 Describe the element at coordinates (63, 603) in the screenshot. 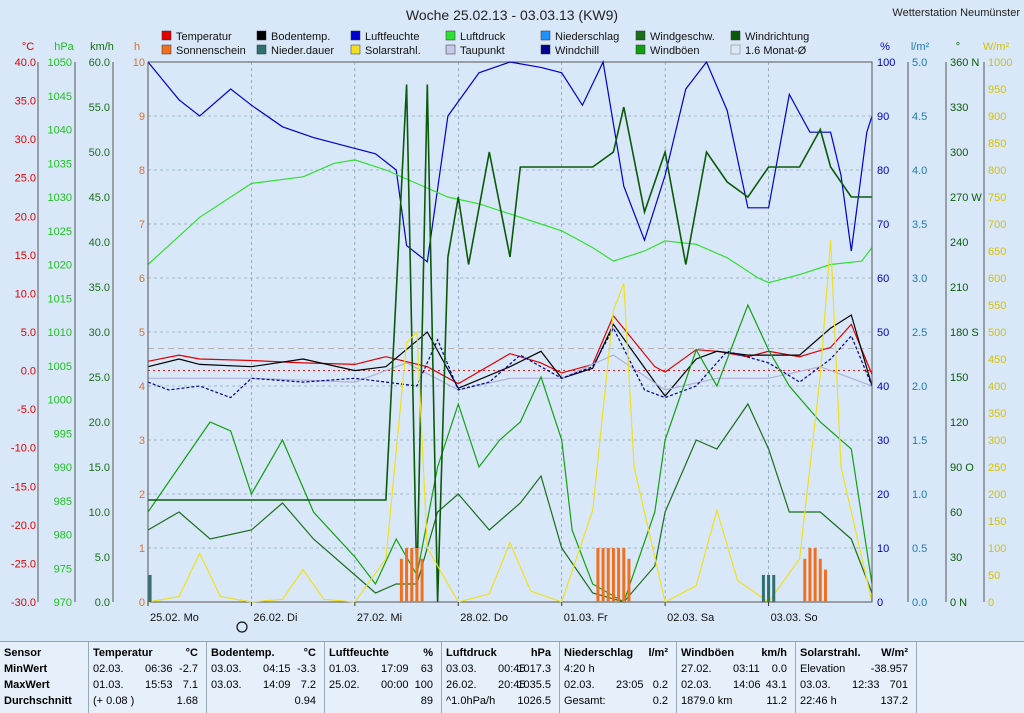

I see `tick-label-press: 970` at that location.